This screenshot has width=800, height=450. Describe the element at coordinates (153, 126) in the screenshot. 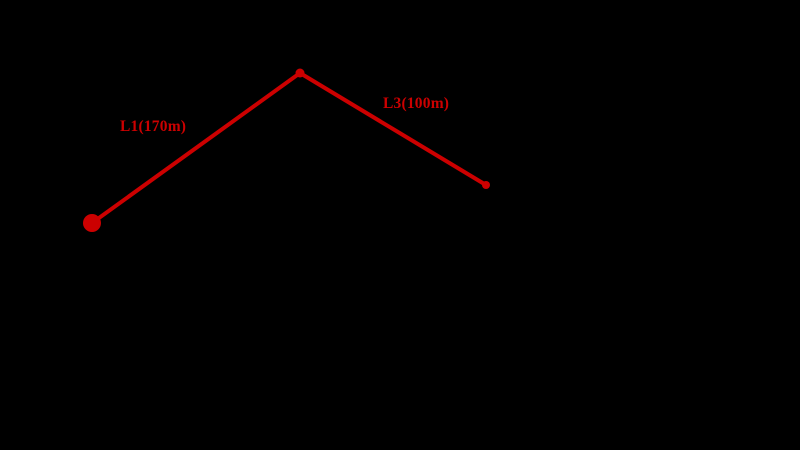

I see `segment-label-L1: L1(170m)` at that location.